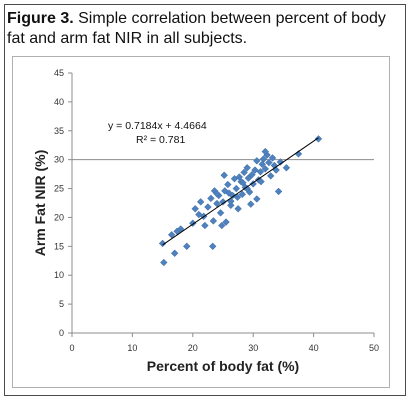 The width and height of the screenshot is (412, 400). What do you see at coordinates (59, 131) in the screenshot?
I see `y-tick-label: 35` at bounding box center [59, 131].